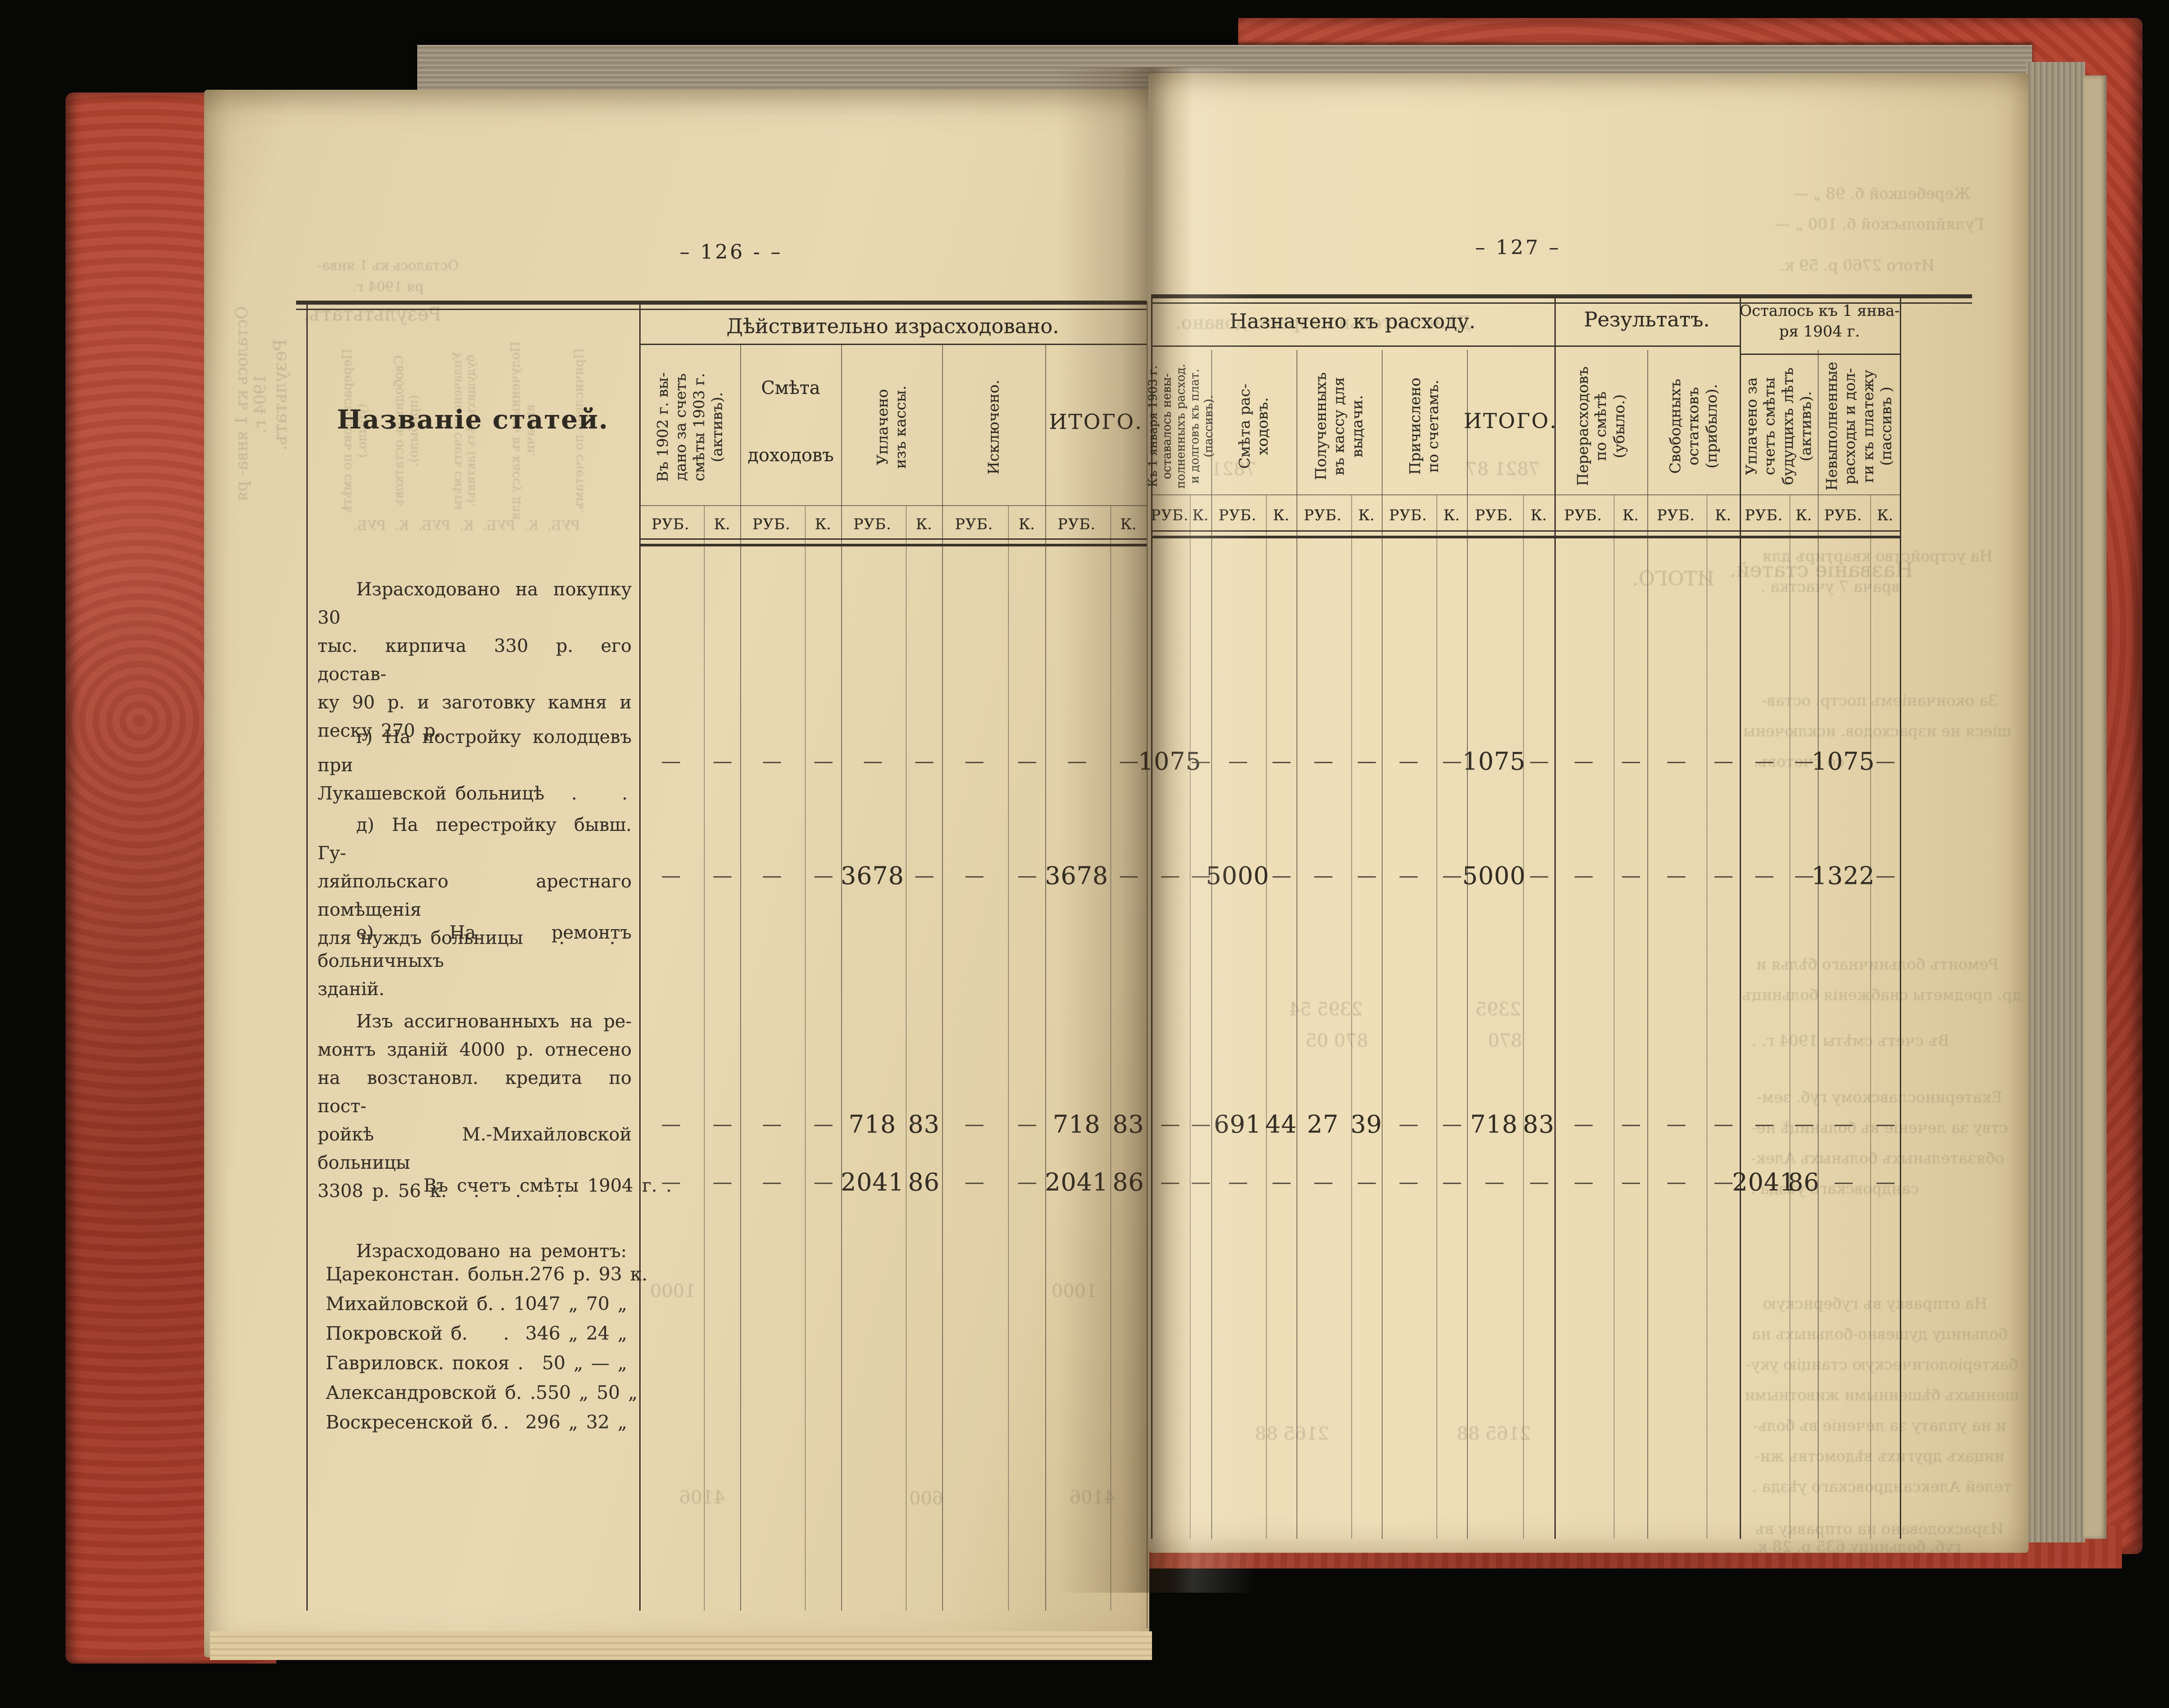 The height and width of the screenshot is (1708, 2169). What do you see at coordinates (926, 1499) in the screenshot?
I see `bleed-through-text: 600` at bounding box center [926, 1499].